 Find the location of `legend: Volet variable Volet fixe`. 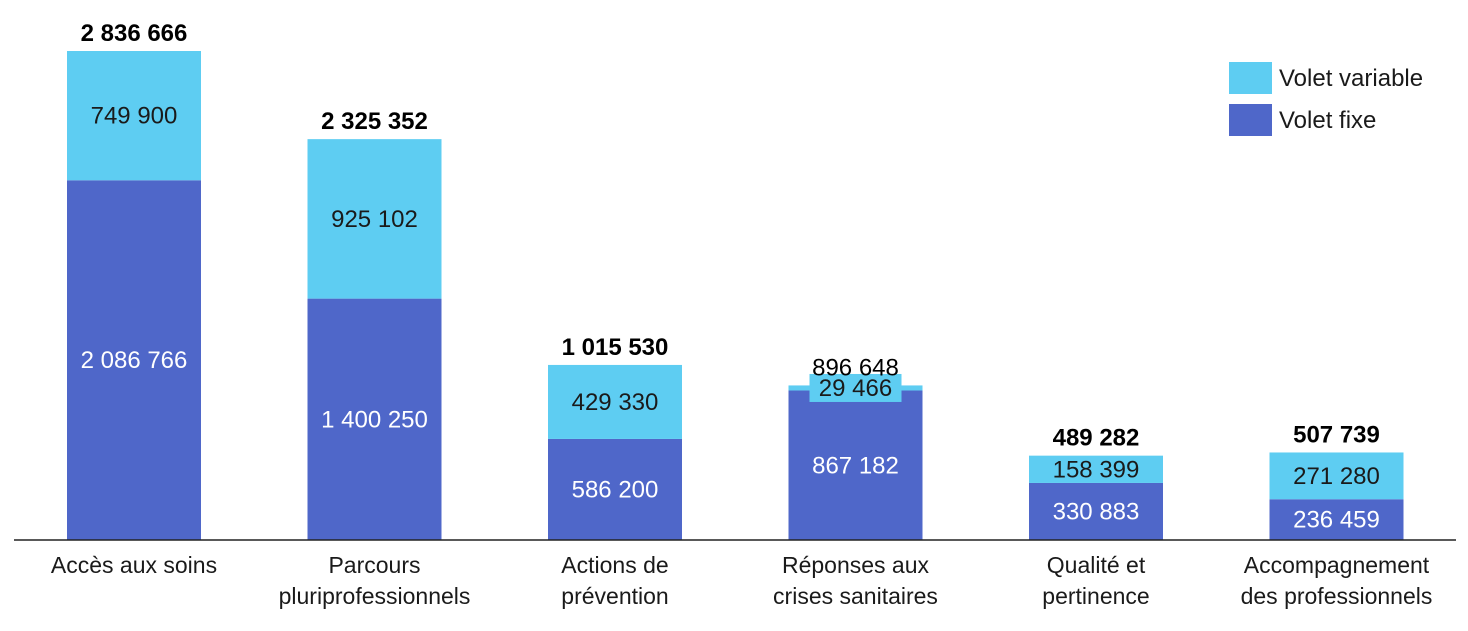

legend: Volet variable Volet fixe is located at coordinates (1326, 99).